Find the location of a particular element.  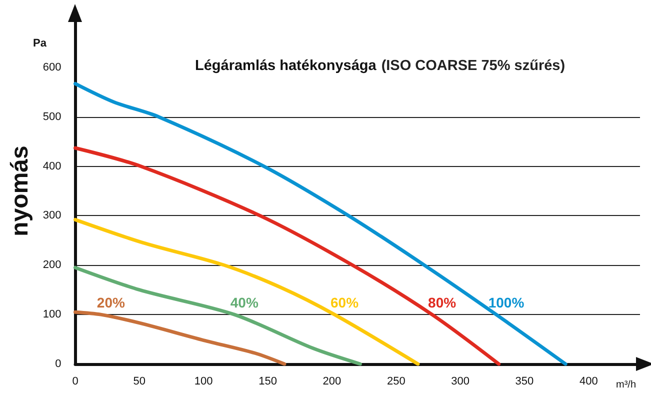

x-tick-label: 150 is located at coordinates (267, 382).